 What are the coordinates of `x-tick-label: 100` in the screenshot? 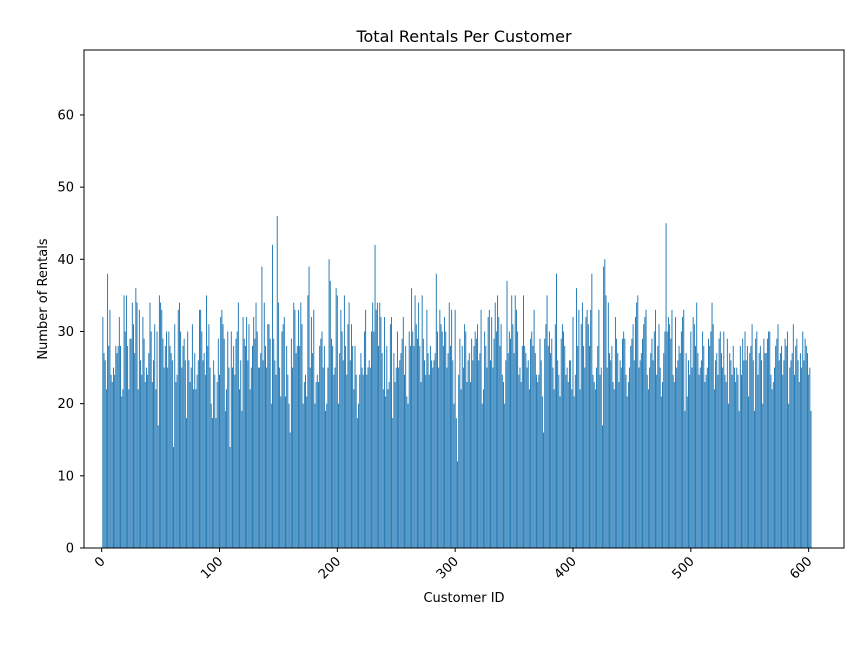 It's located at (212, 568).